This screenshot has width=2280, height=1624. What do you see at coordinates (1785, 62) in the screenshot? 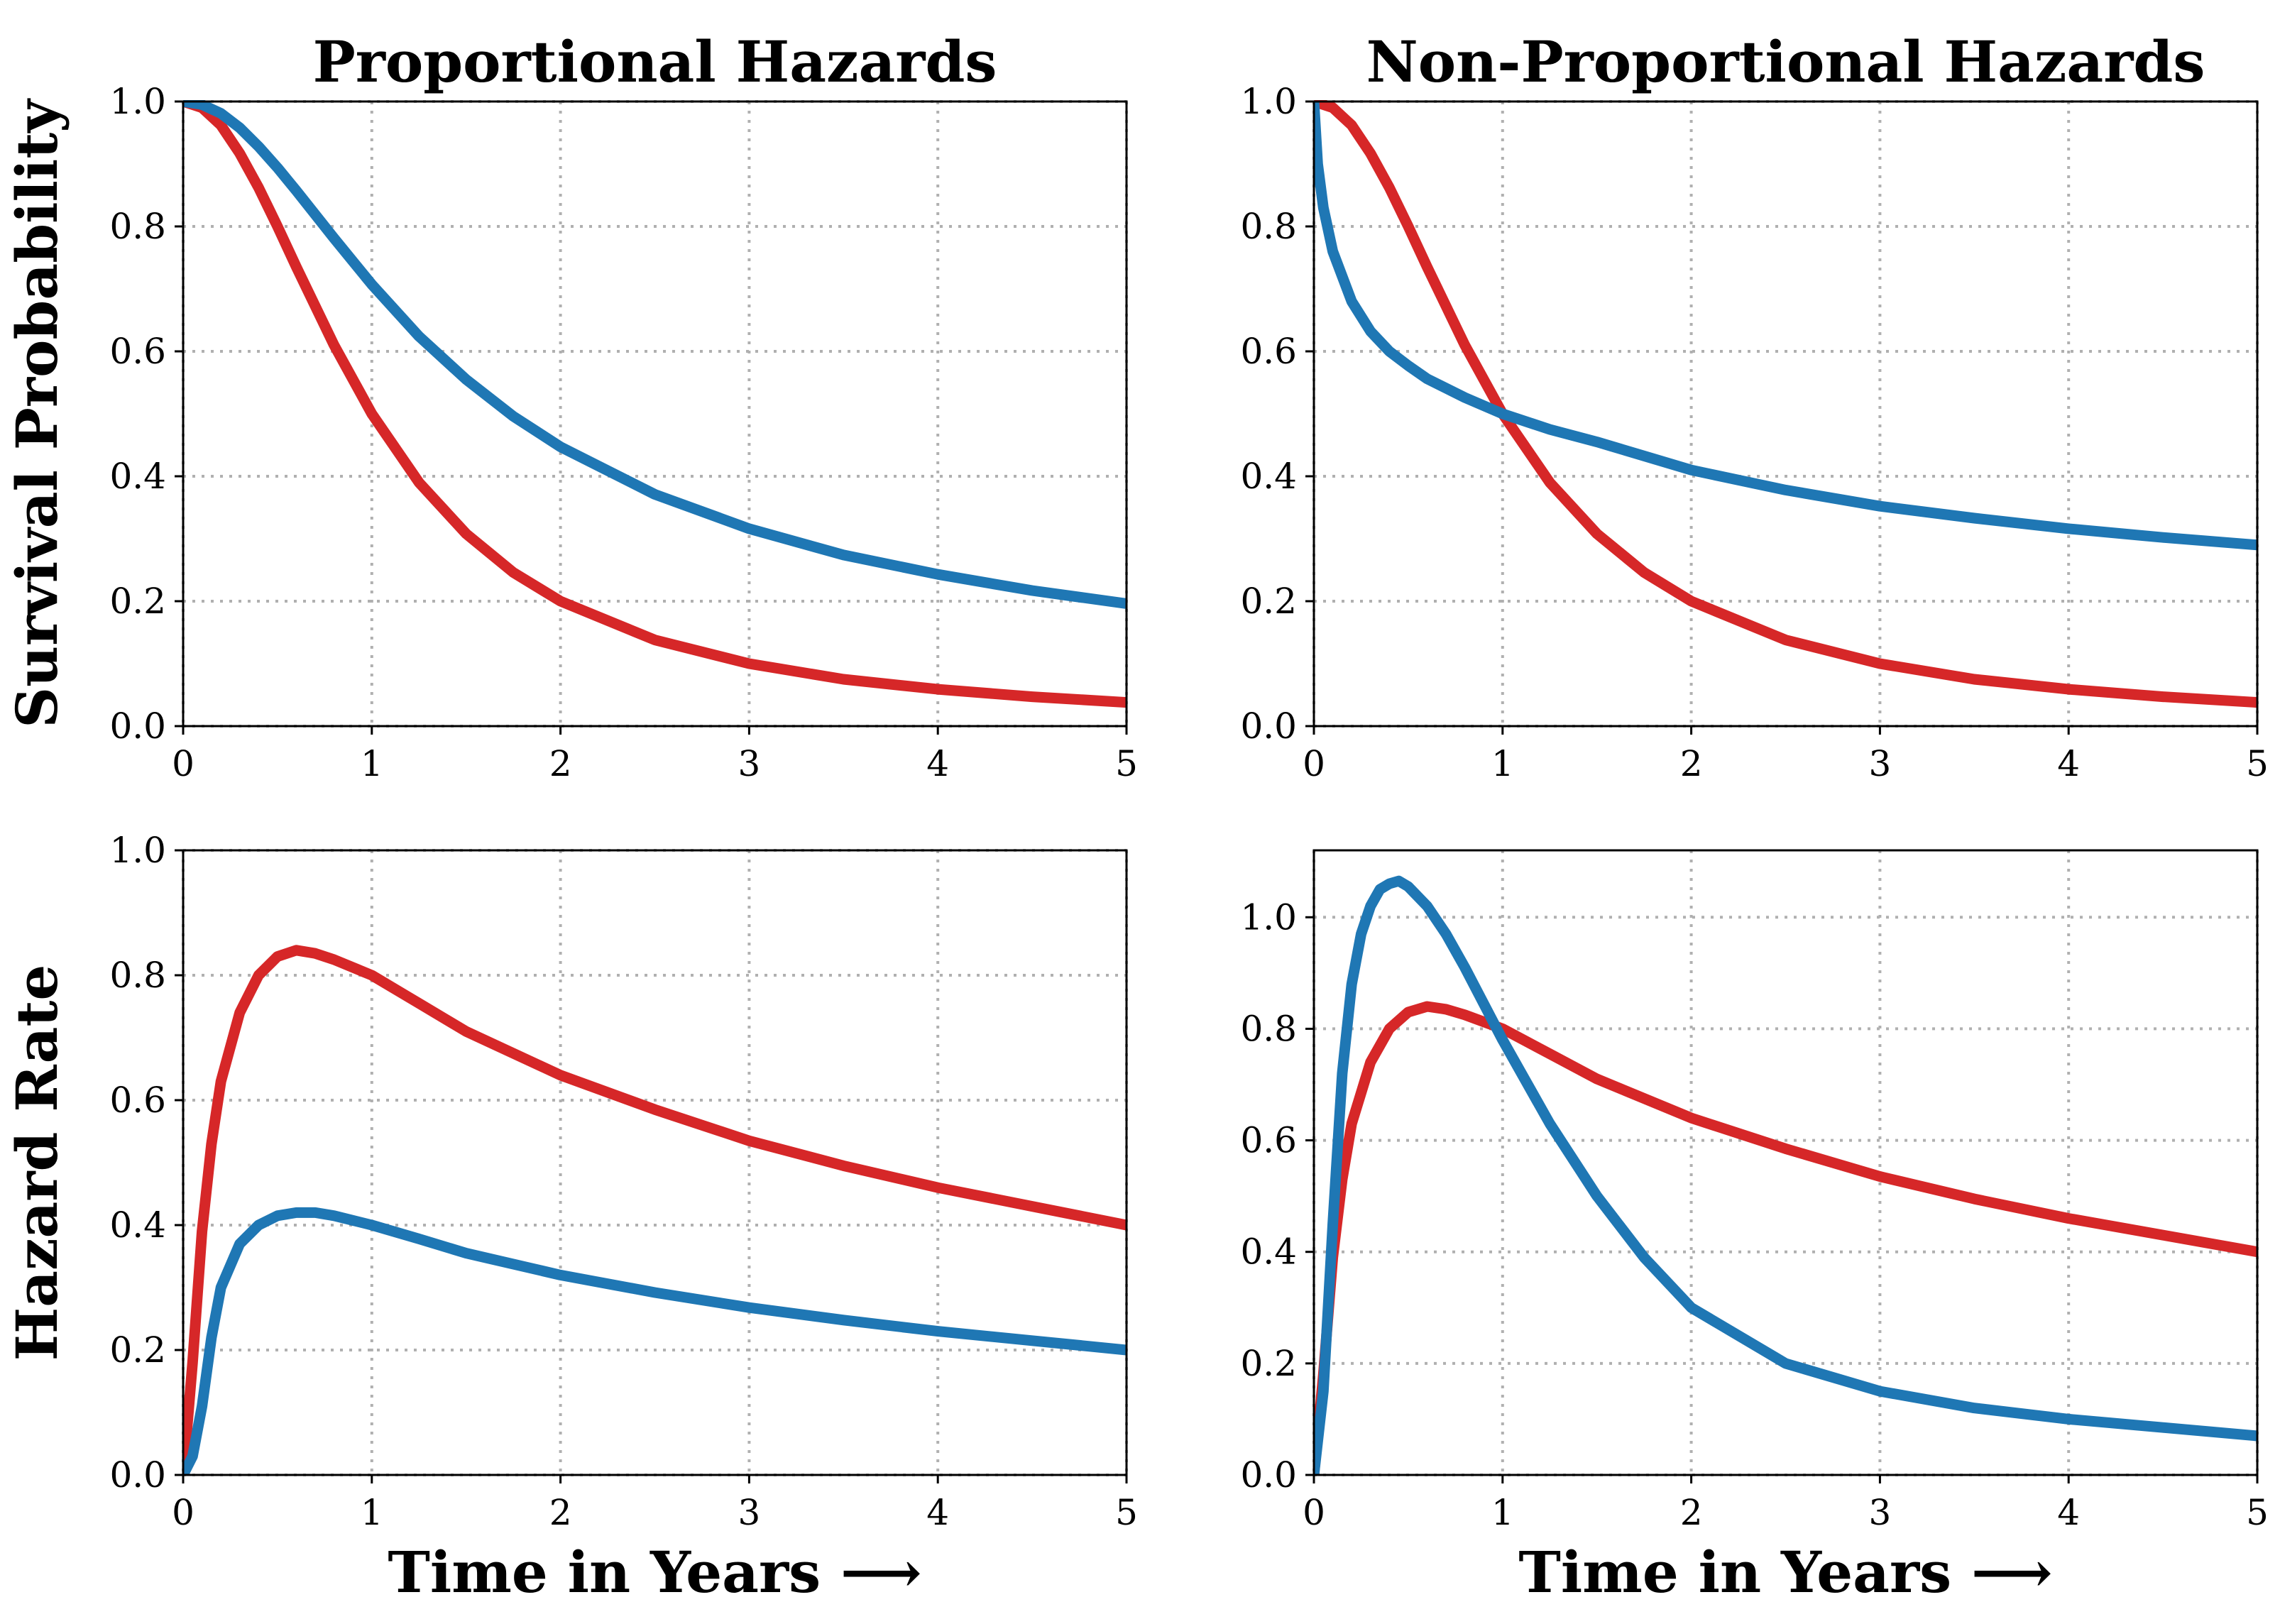
I see `panel-title: Non-Proportional Hazards` at bounding box center [1785, 62].